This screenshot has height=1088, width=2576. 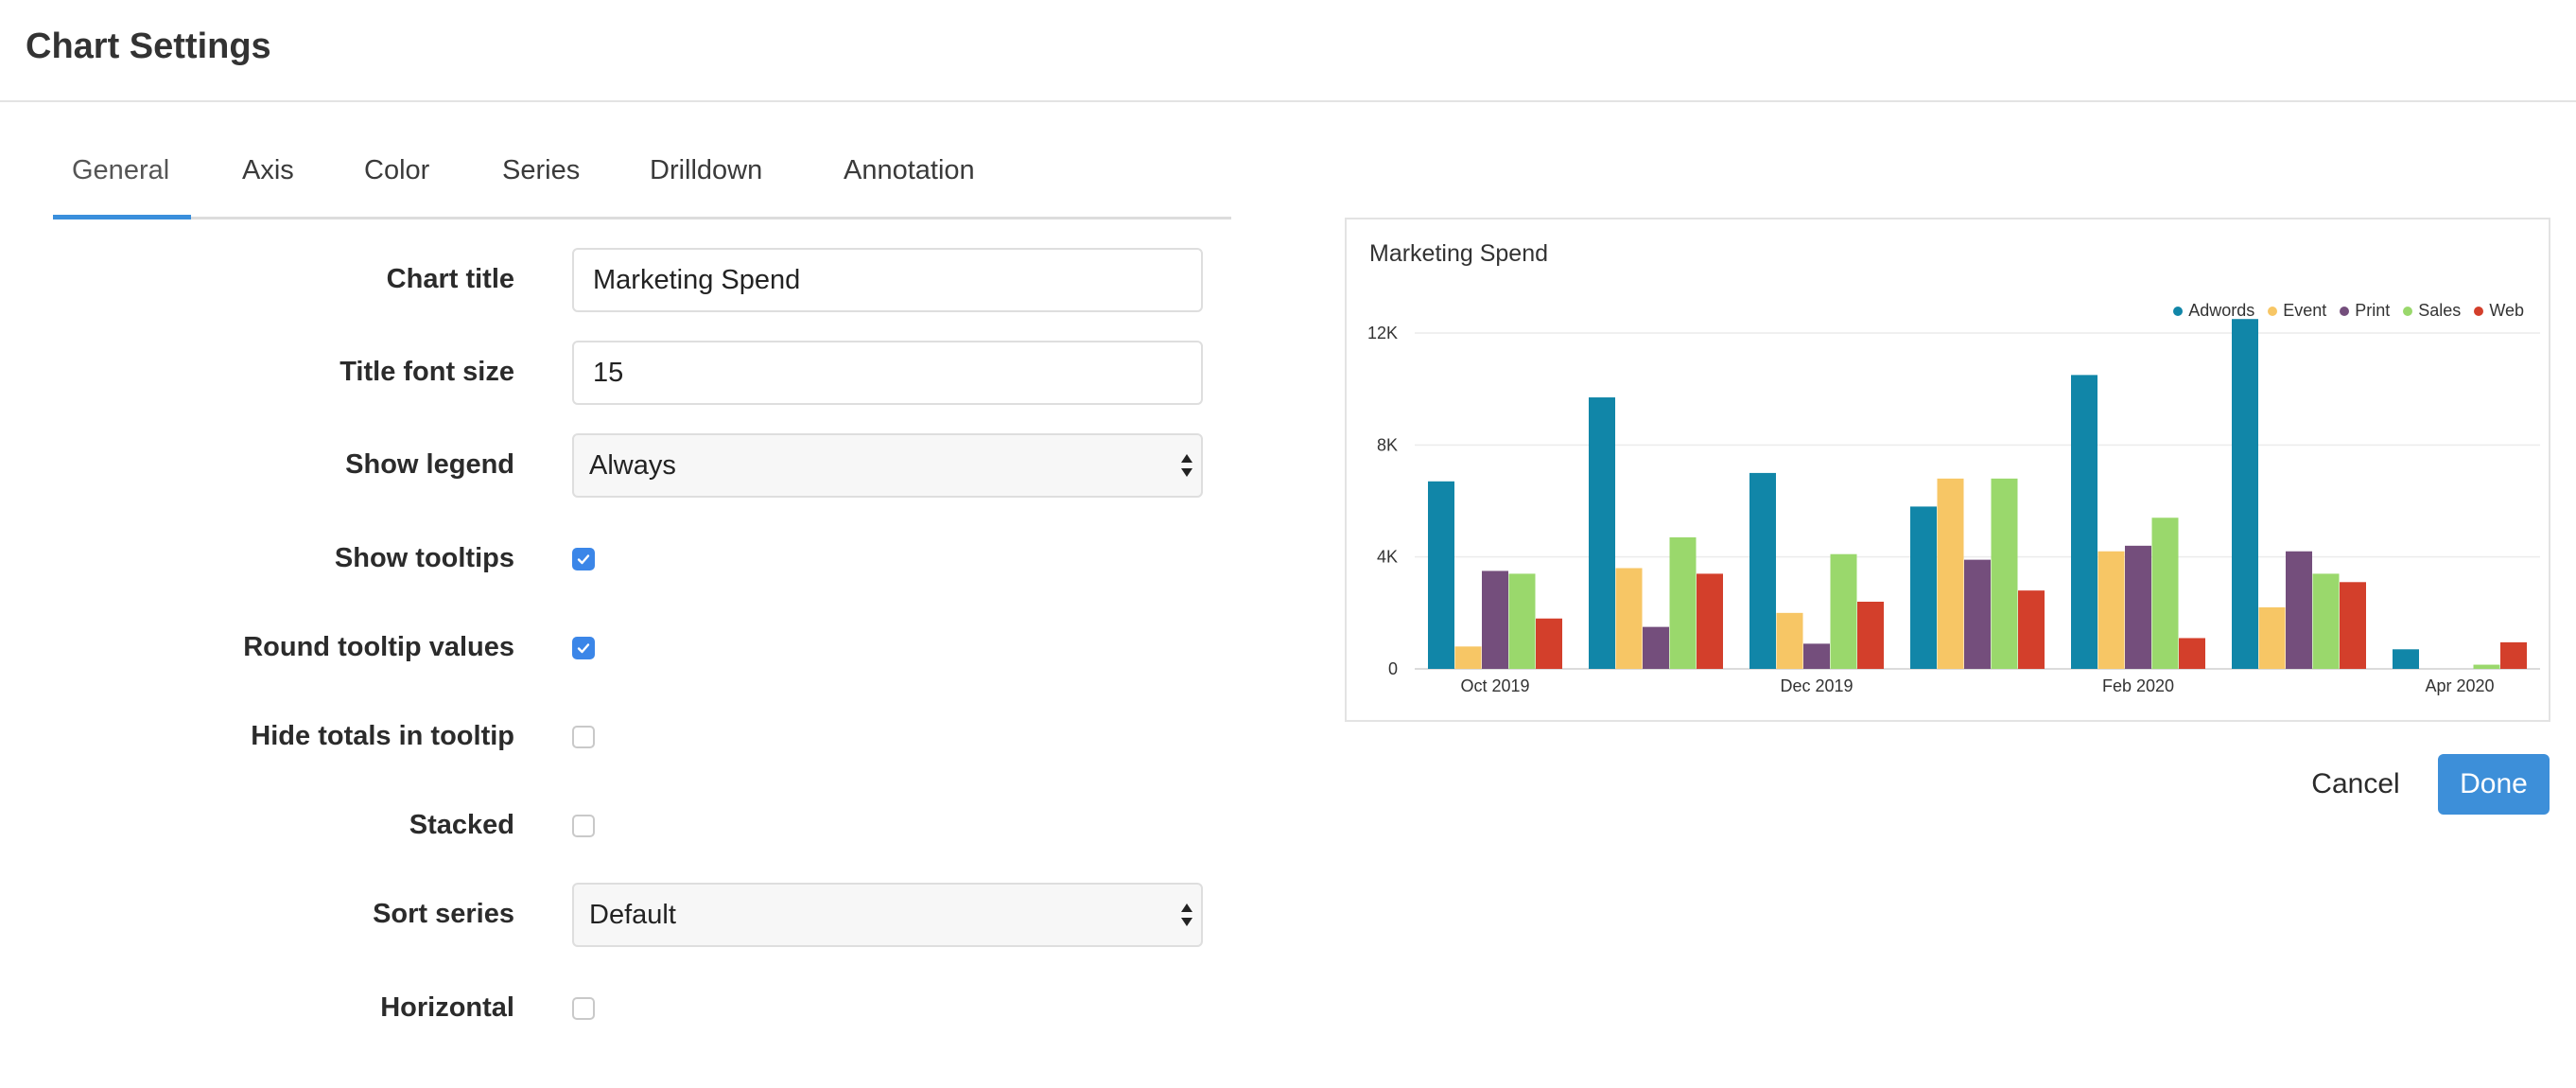 What do you see at coordinates (632, 915) in the screenshot?
I see `sort-series-value: Default` at bounding box center [632, 915].